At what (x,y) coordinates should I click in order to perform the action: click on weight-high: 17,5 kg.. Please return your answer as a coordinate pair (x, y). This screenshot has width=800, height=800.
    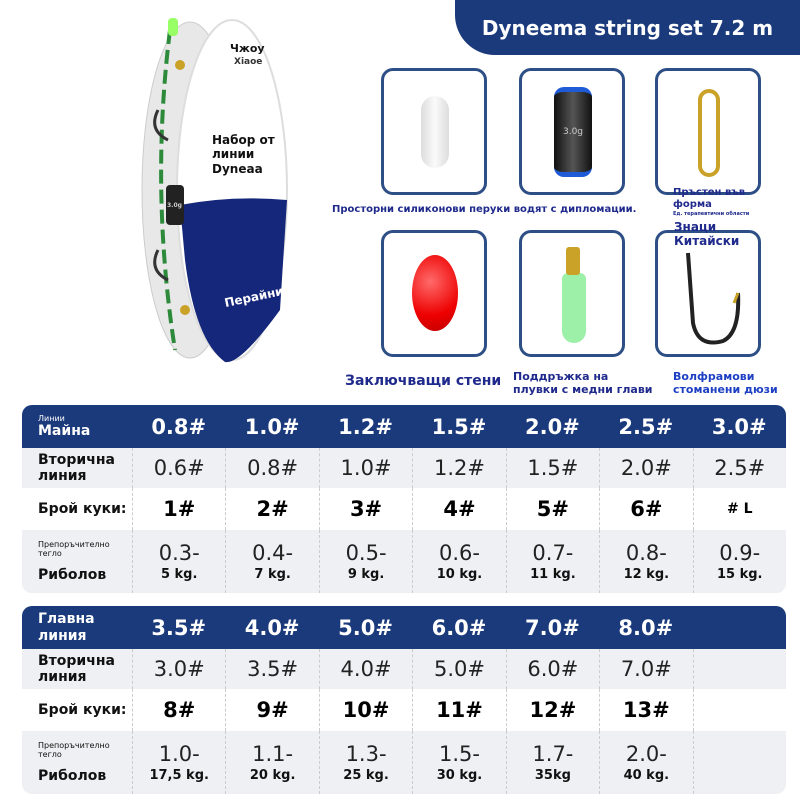
    Looking at the image, I should click on (179, 775).